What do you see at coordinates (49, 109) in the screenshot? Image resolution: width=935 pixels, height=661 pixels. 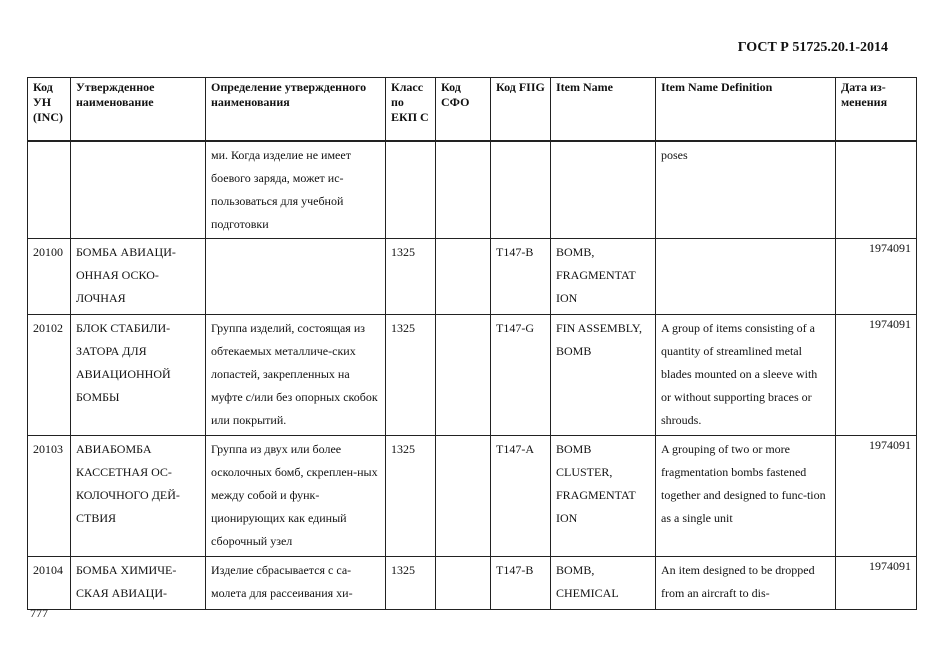 I see `column-header: Код УН (INC)` at bounding box center [49, 109].